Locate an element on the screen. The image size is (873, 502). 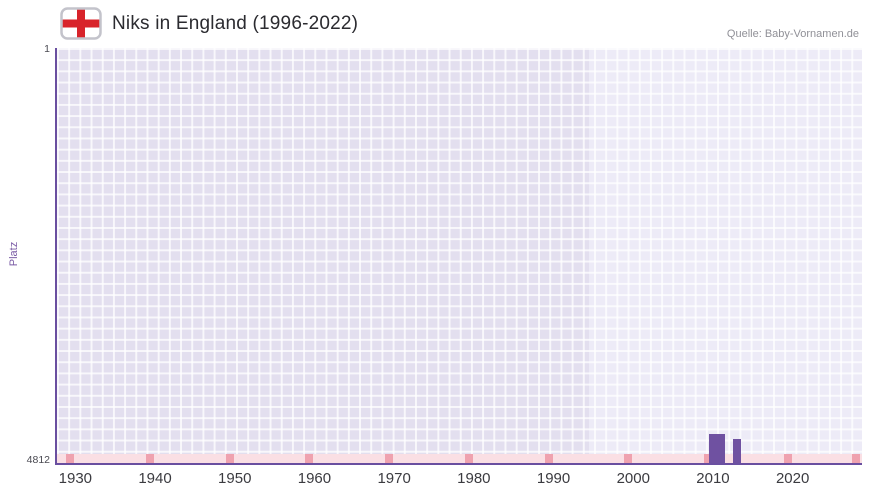
x-tick-label: 2000 is located at coordinates (633, 478).